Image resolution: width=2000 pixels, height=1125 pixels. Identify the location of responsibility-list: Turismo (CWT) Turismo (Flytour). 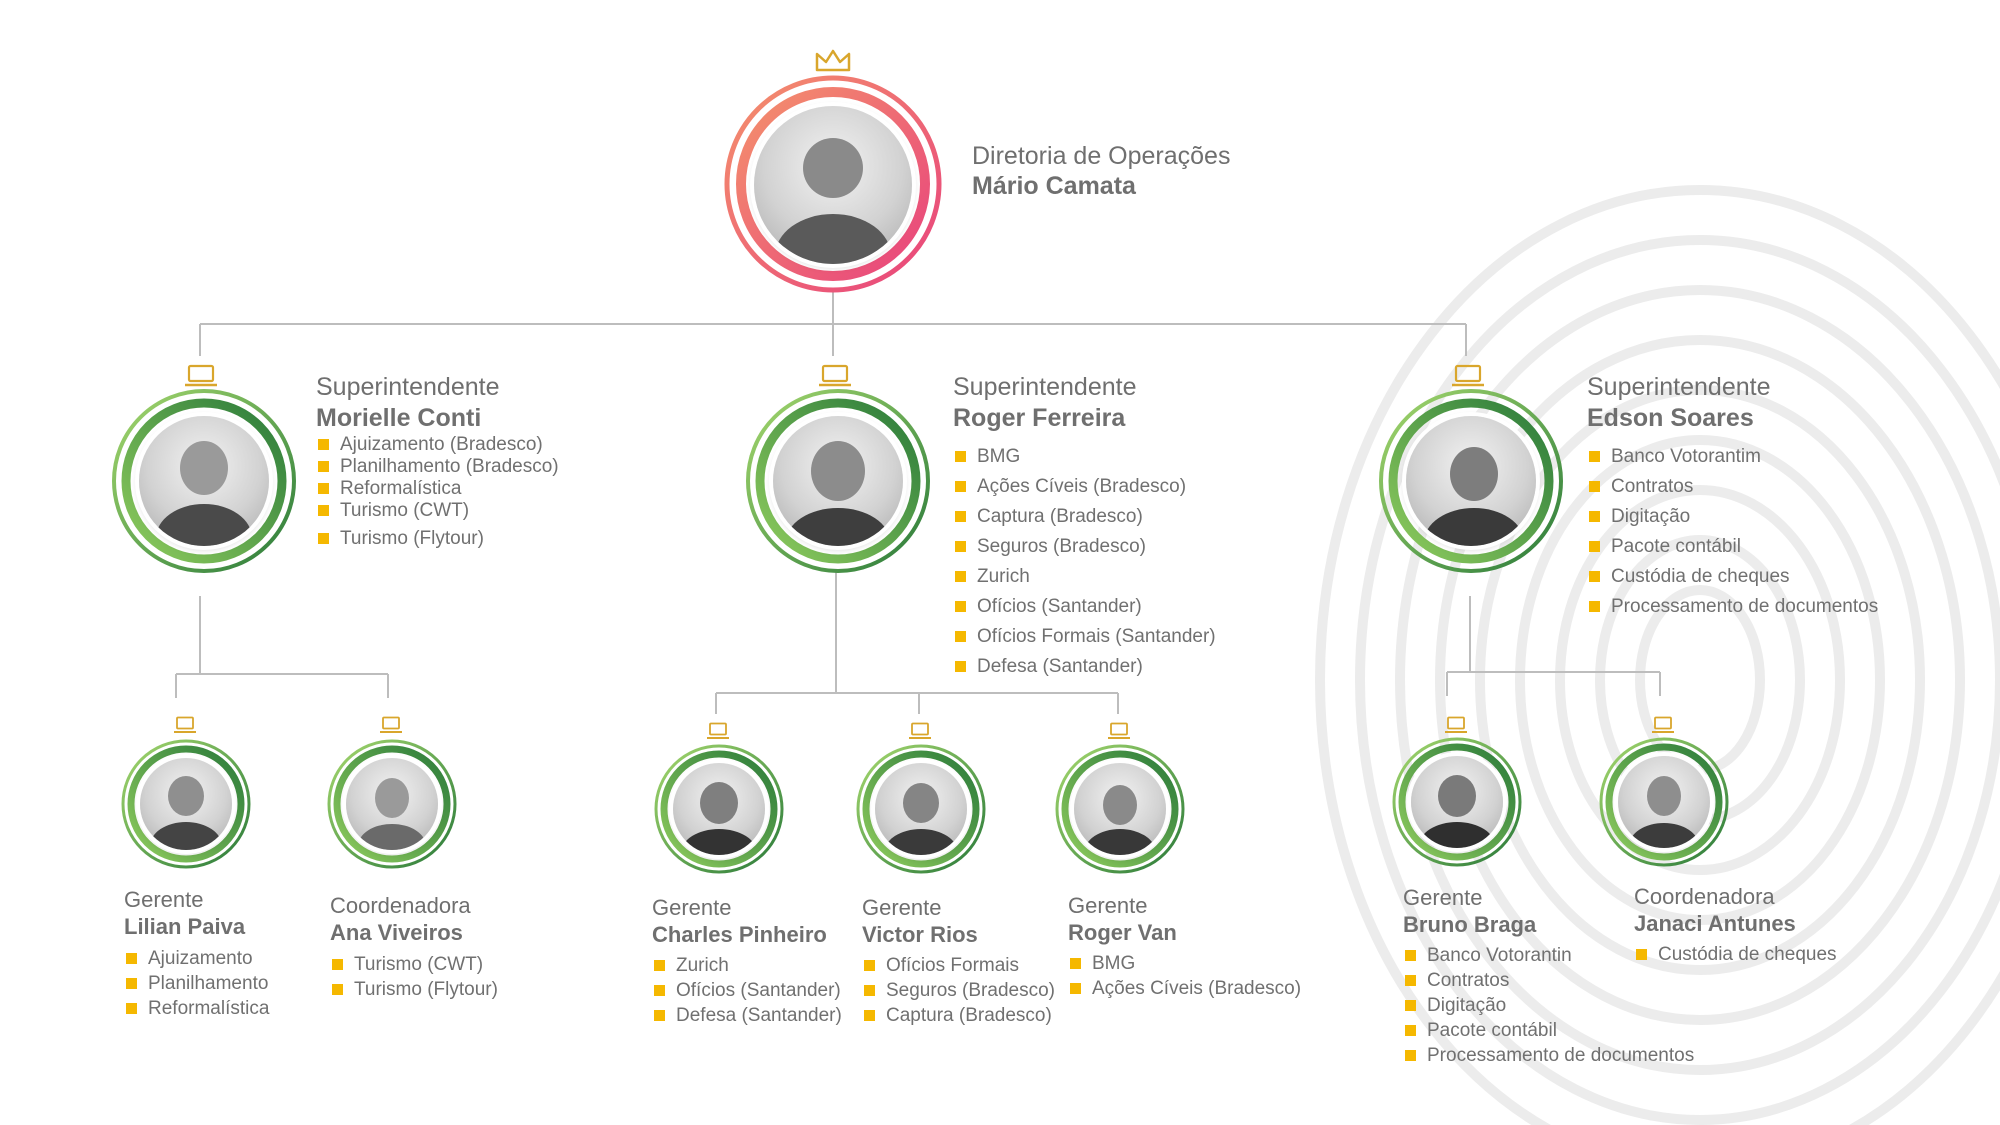
(415, 977).